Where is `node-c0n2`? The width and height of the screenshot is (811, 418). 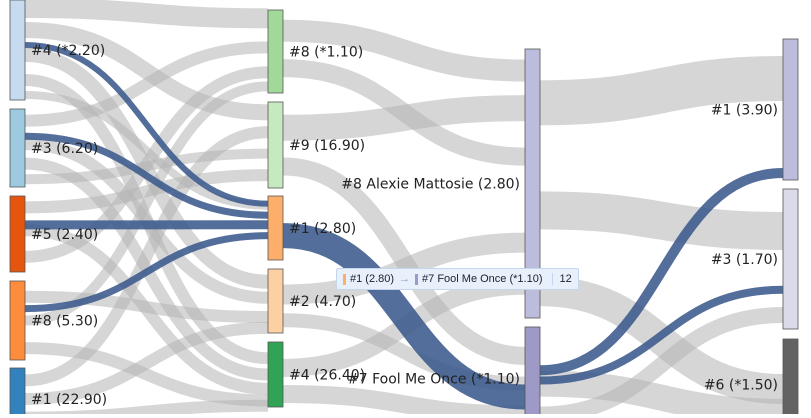
node-c0n2 is located at coordinates (17, 234).